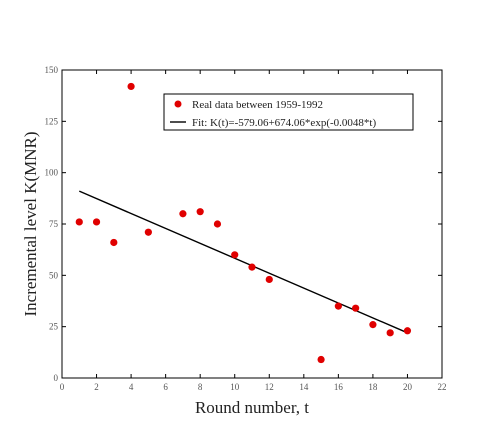  I want to click on x-tick-label: 4, so click(131, 387).